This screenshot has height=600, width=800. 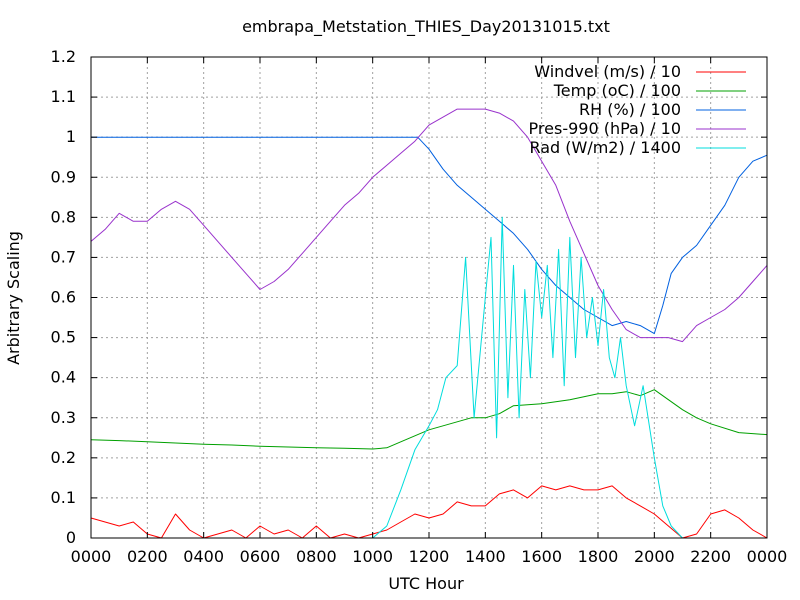 I want to click on y-tick-label: 0.5, so click(x=63, y=337).